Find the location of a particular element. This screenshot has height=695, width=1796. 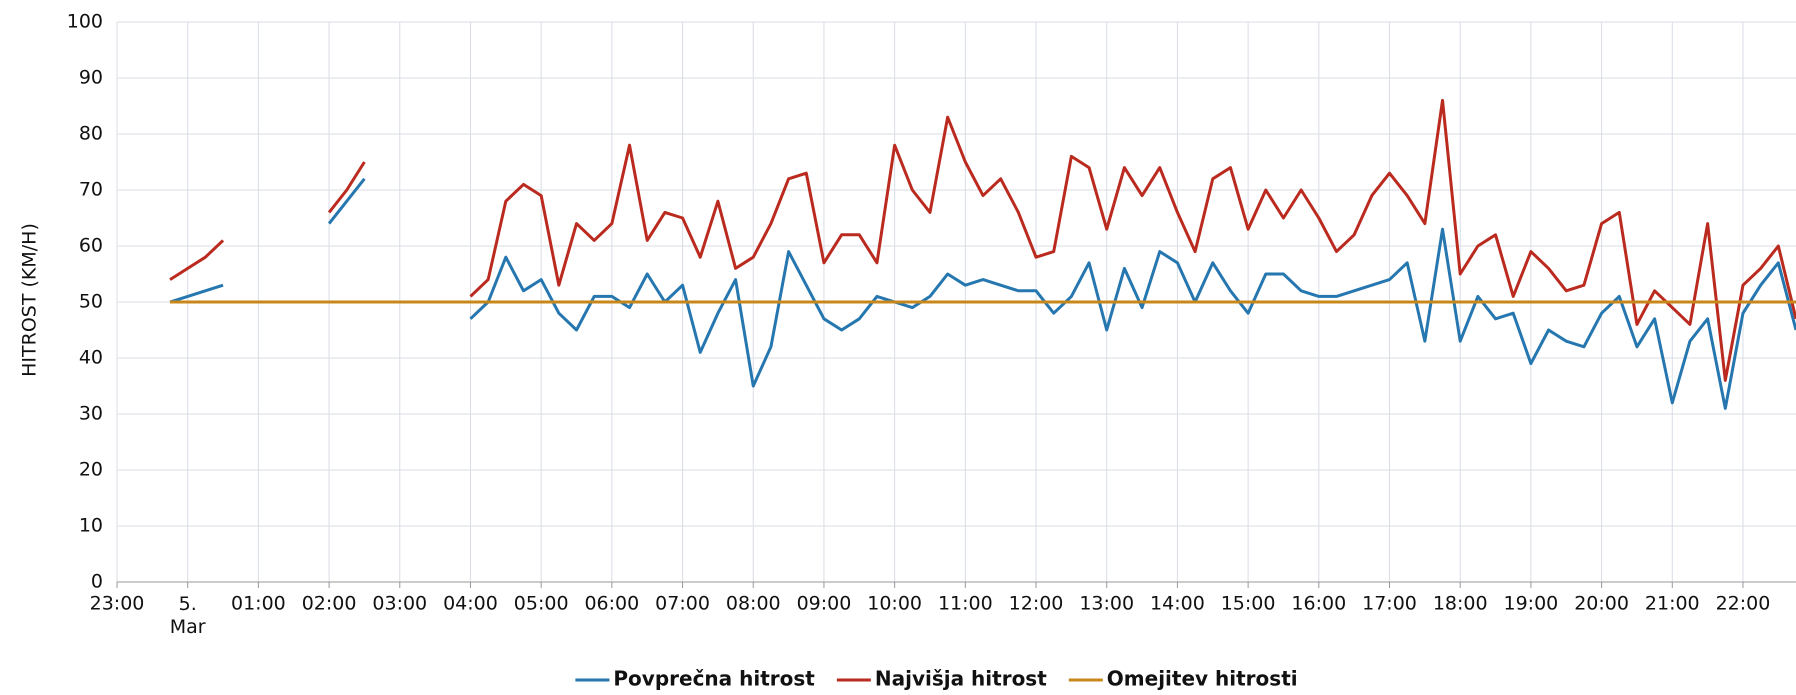

x-tick-label: 22:00 is located at coordinates (1743, 604).